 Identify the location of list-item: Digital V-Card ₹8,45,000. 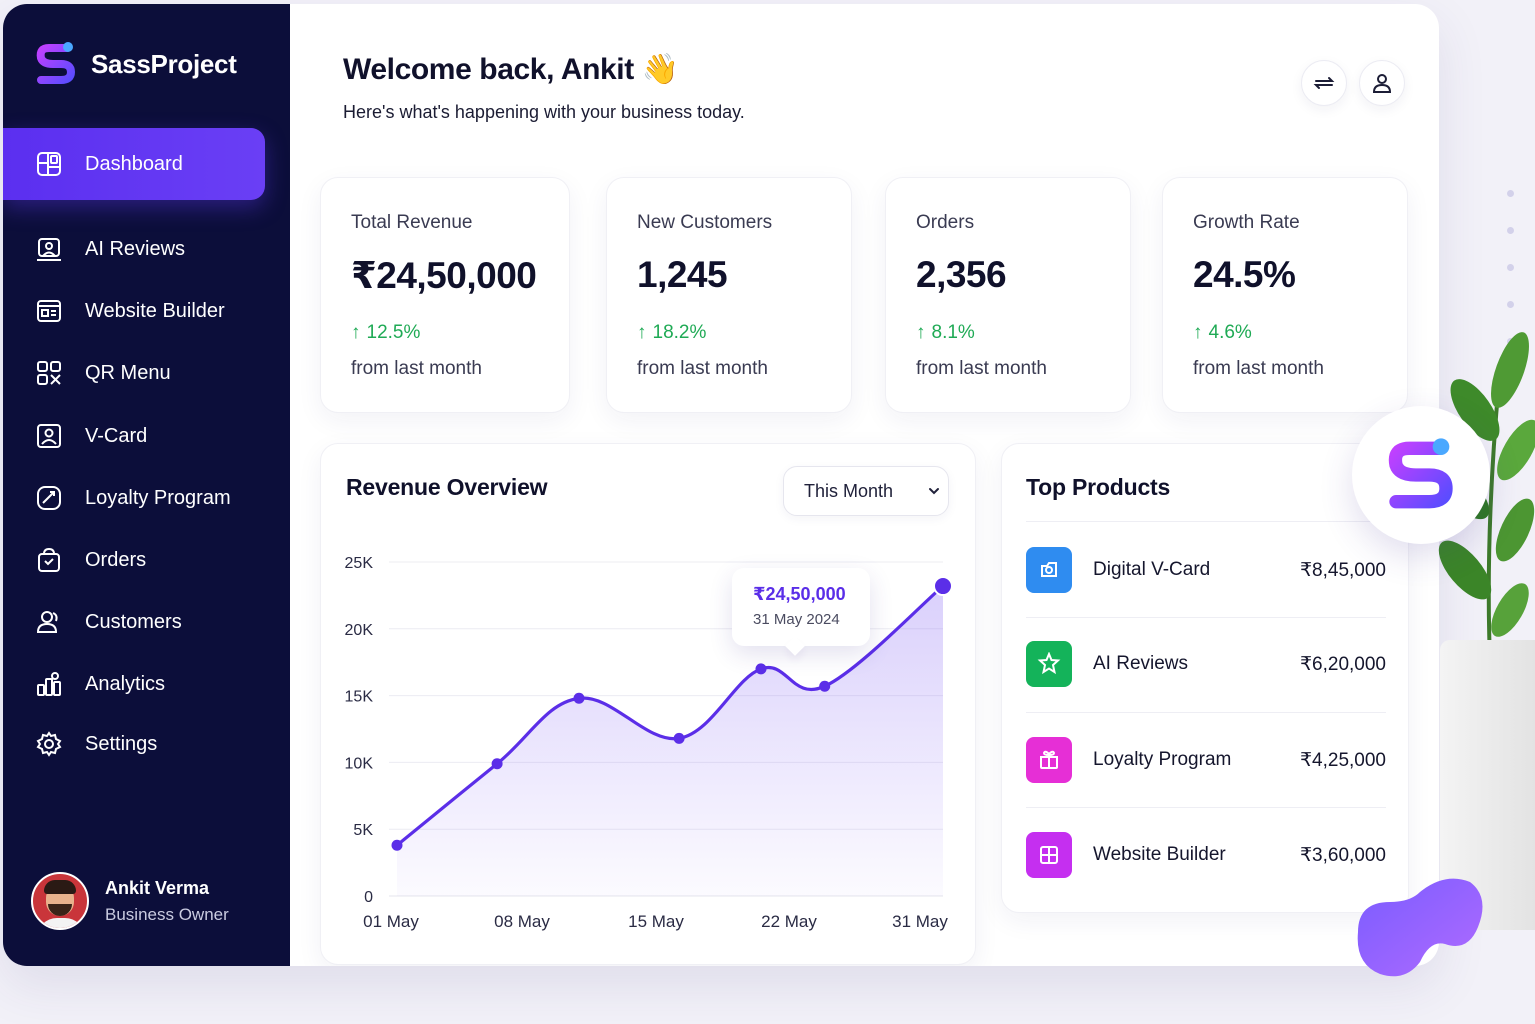
(1206, 570).